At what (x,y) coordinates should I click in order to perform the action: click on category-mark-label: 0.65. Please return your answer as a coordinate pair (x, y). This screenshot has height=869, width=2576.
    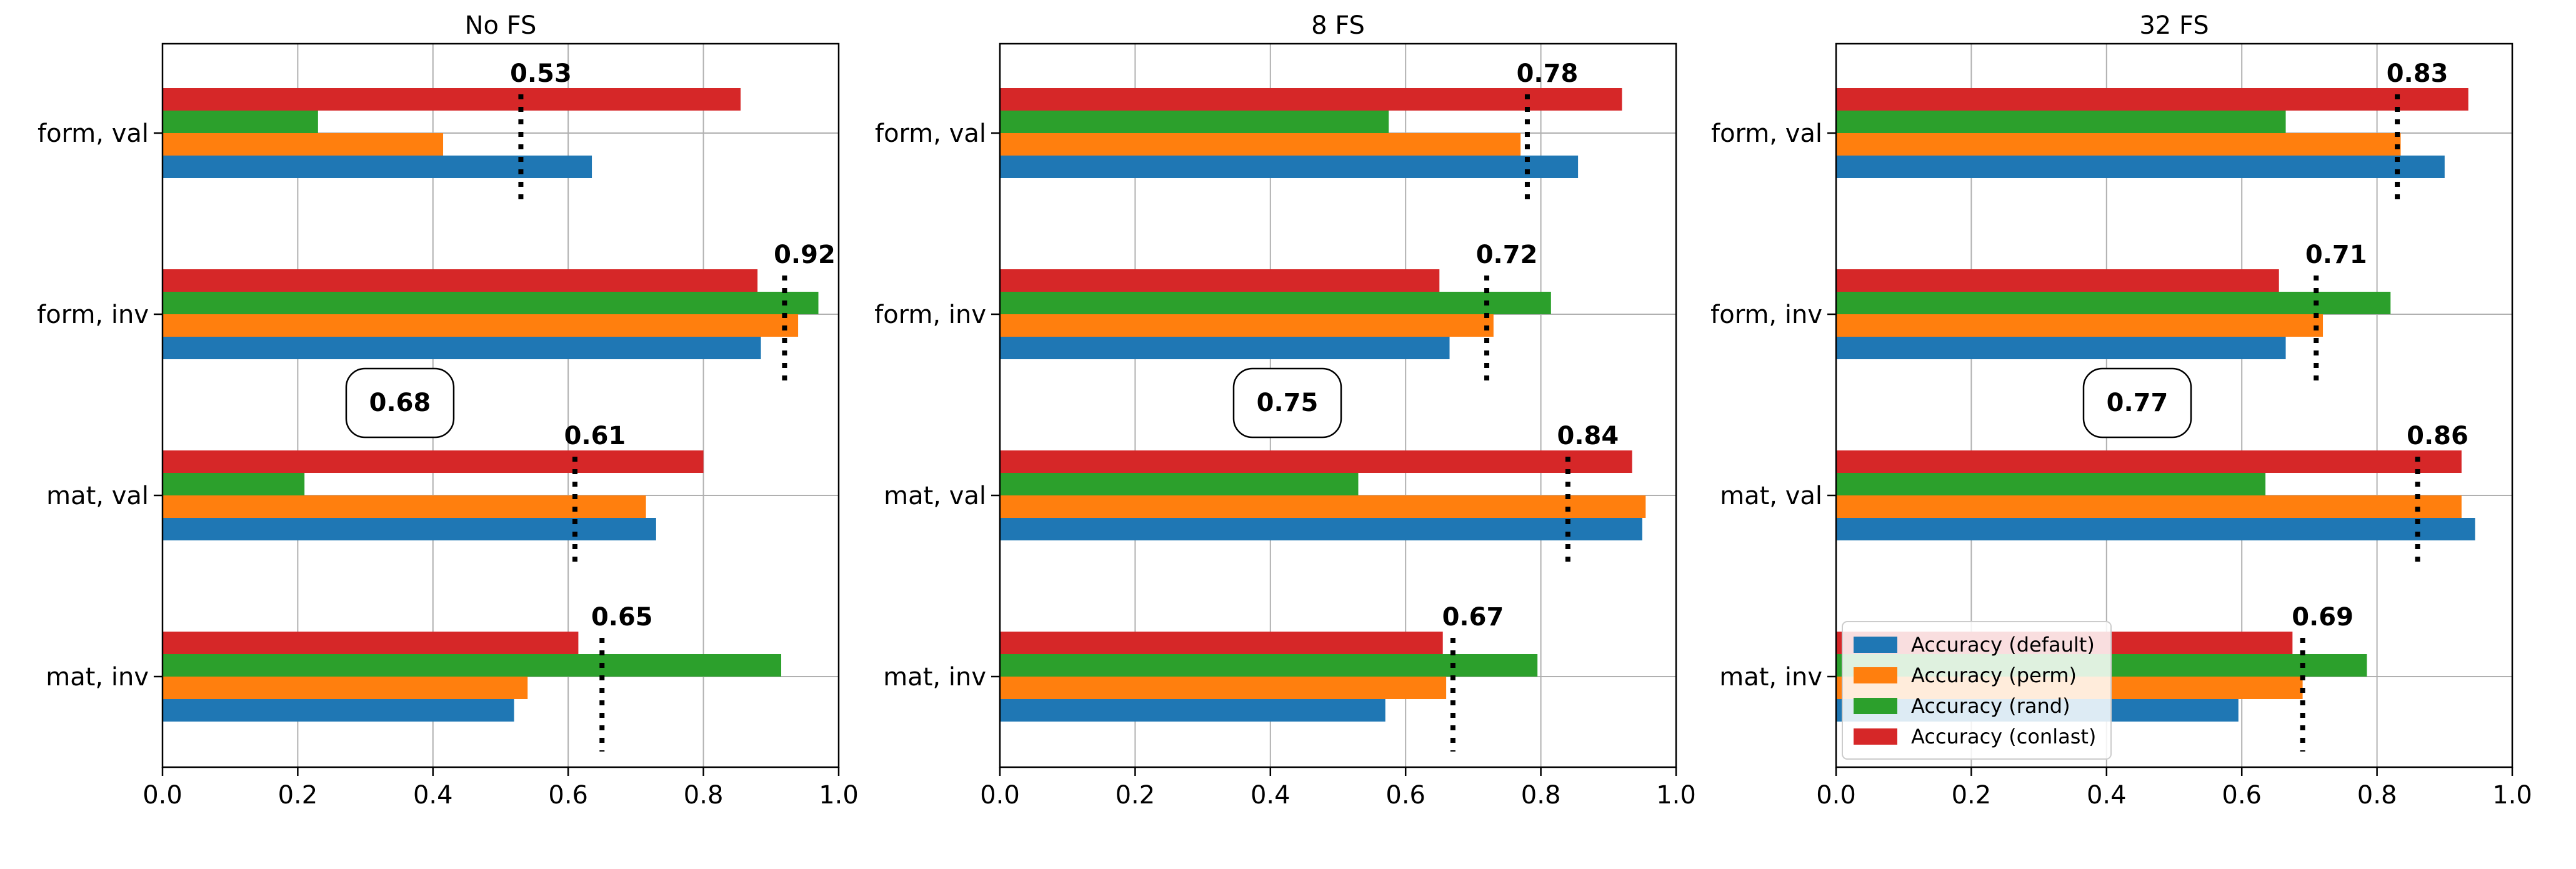
    Looking at the image, I should click on (622, 617).